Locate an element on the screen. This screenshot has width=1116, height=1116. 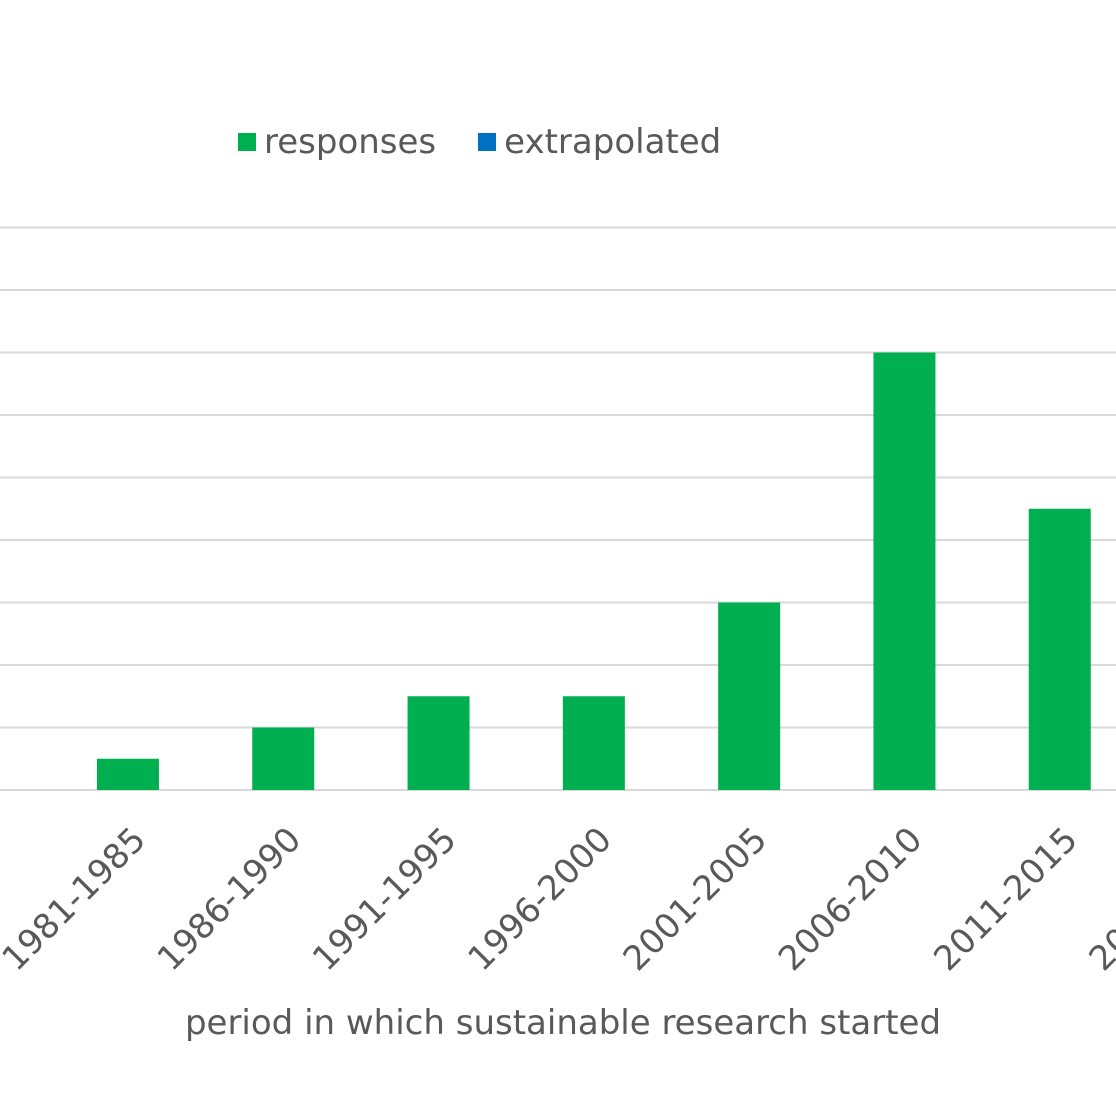
legend-swatch-responses is located at coordinates (247, 142).